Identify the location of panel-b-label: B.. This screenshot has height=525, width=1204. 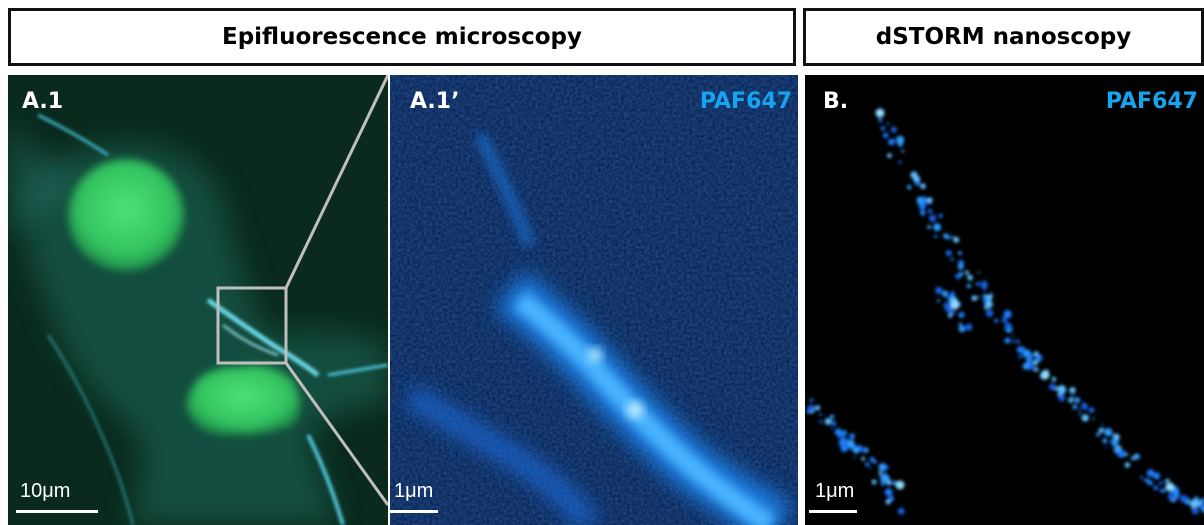
(836, 101).